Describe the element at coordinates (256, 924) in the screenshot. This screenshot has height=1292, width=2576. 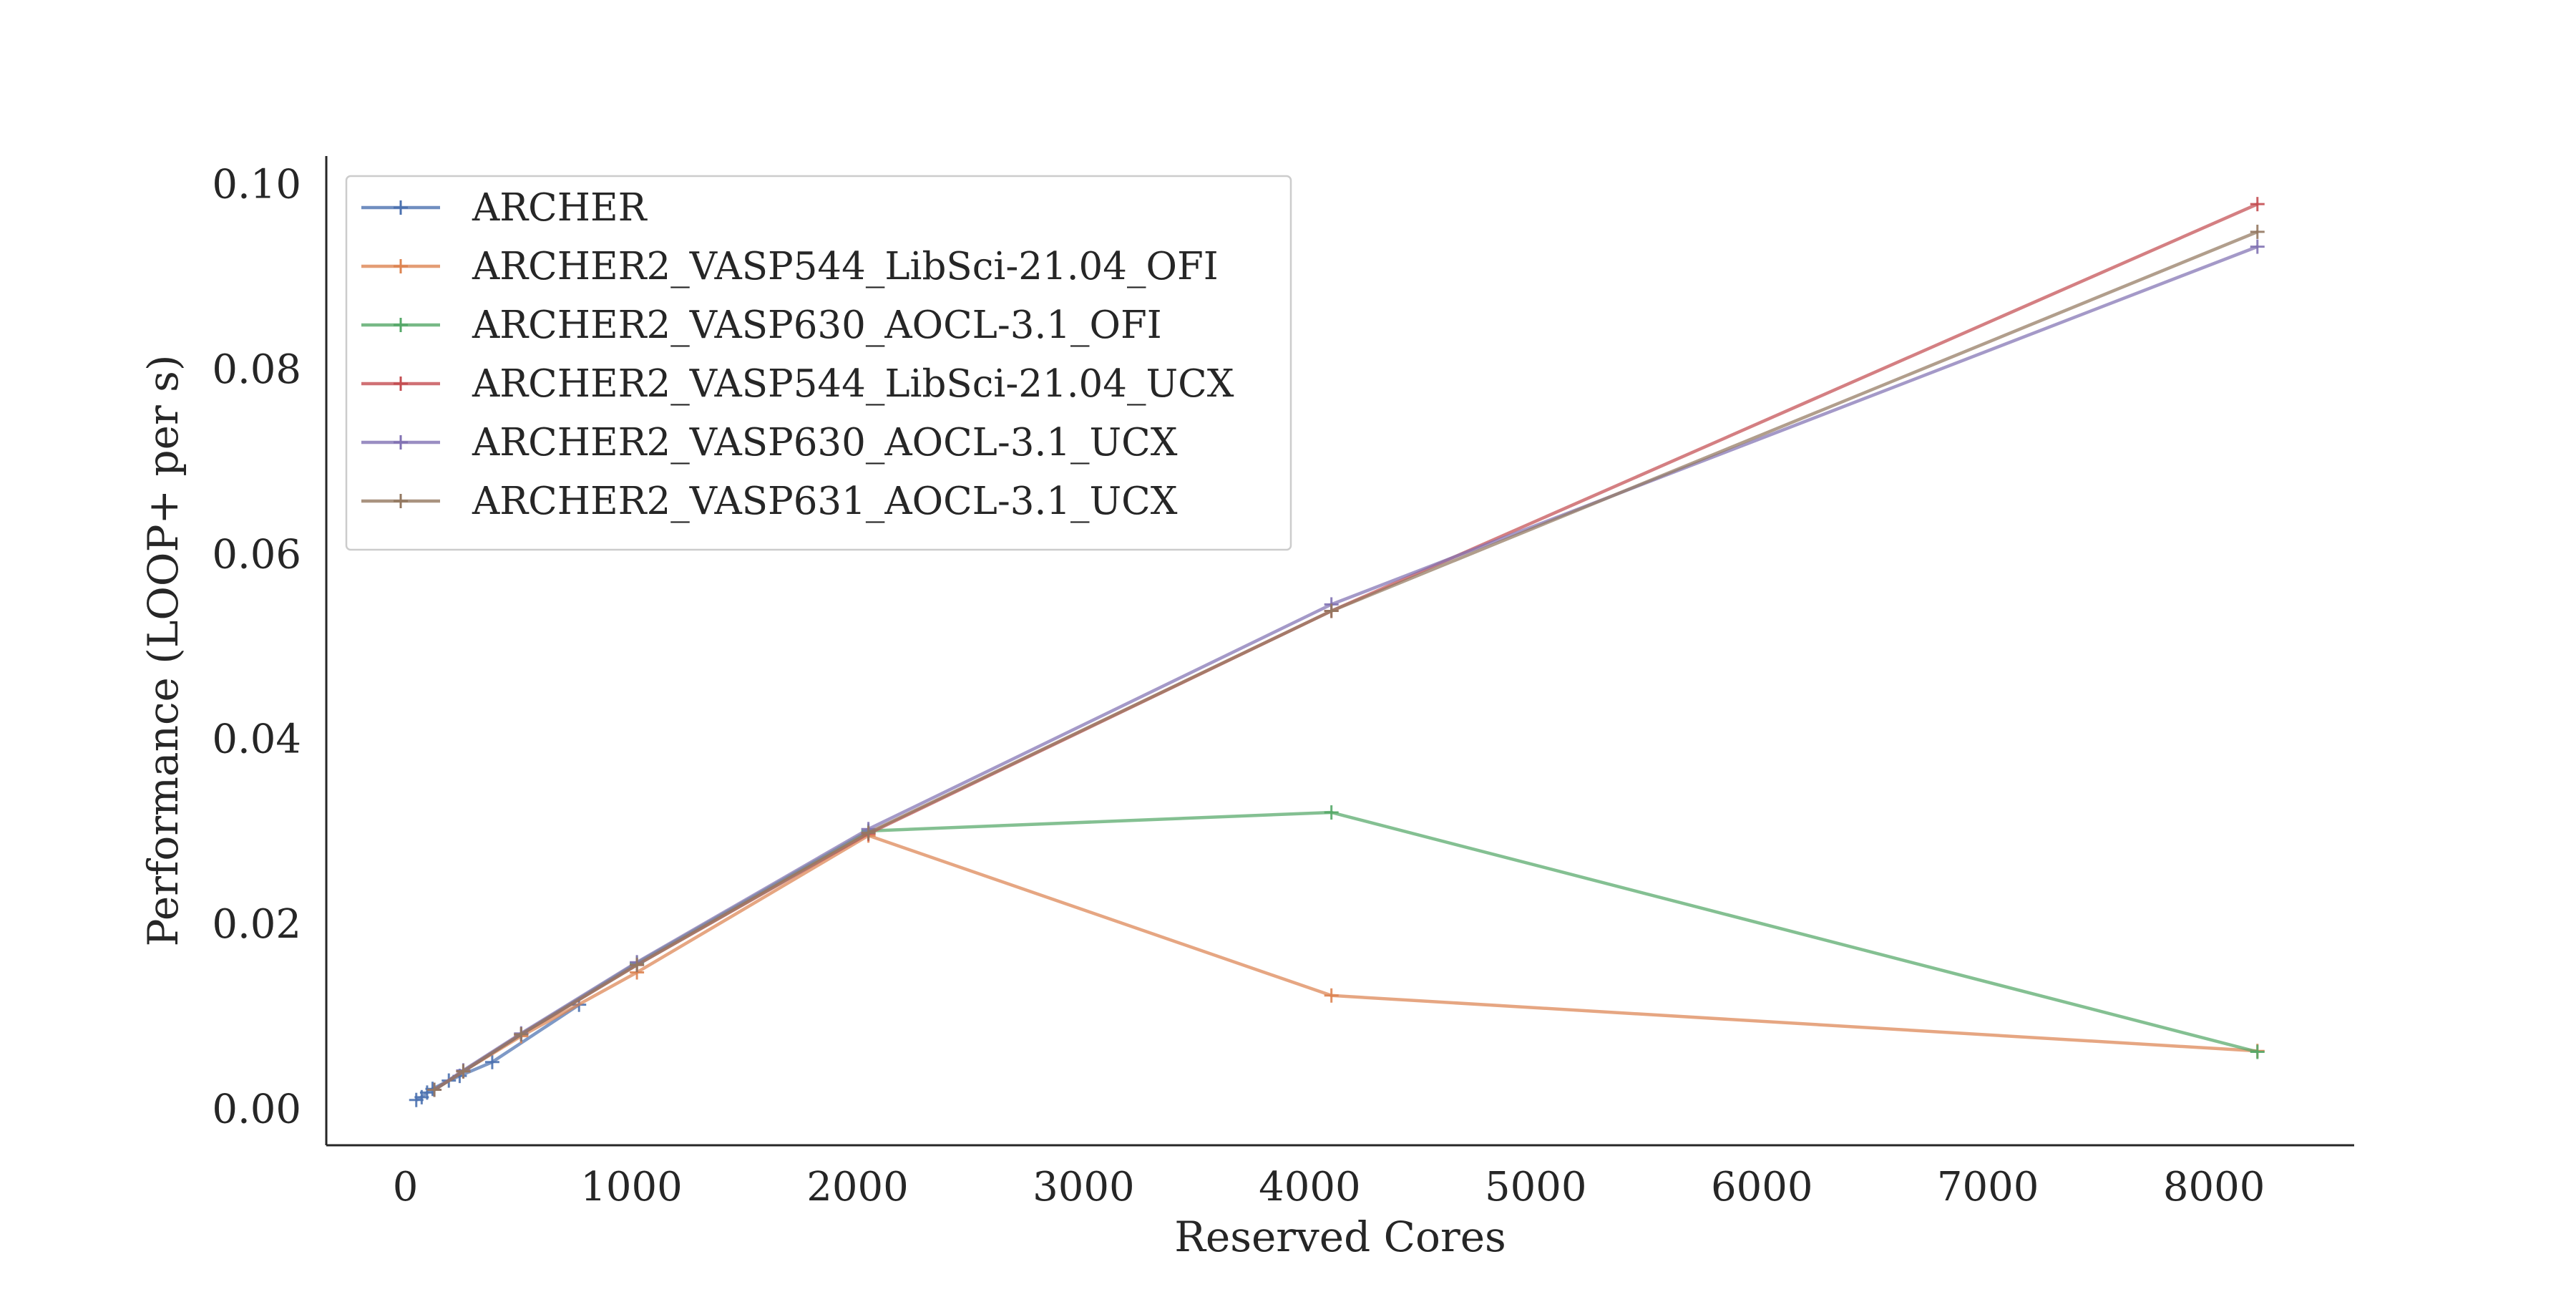
I see `y-tick-label: 0.02` at that location.